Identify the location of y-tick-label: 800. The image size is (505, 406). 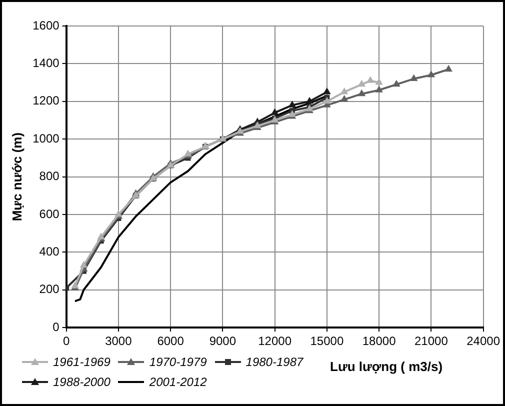
(49, 176).